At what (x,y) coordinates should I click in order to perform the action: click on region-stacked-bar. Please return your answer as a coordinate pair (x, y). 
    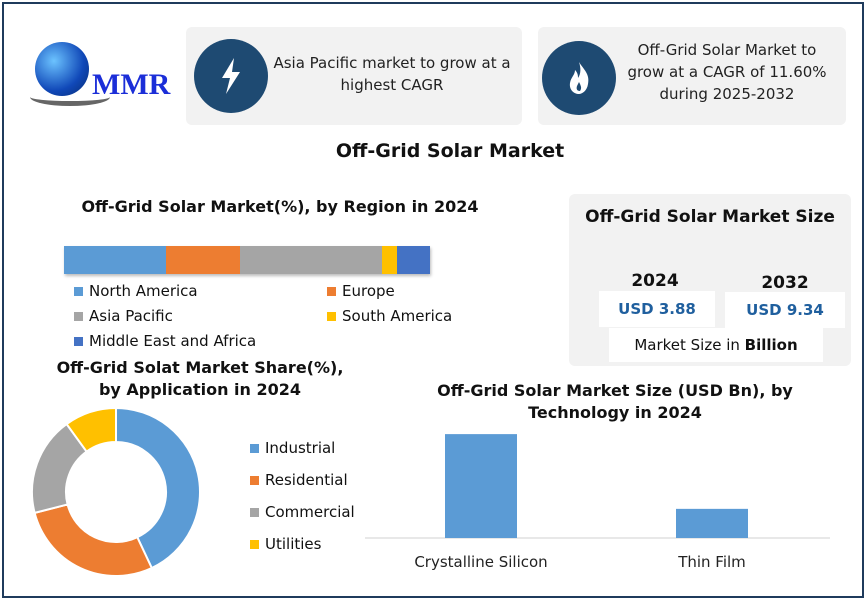
    Looking at the image, I should click on (247, 260).